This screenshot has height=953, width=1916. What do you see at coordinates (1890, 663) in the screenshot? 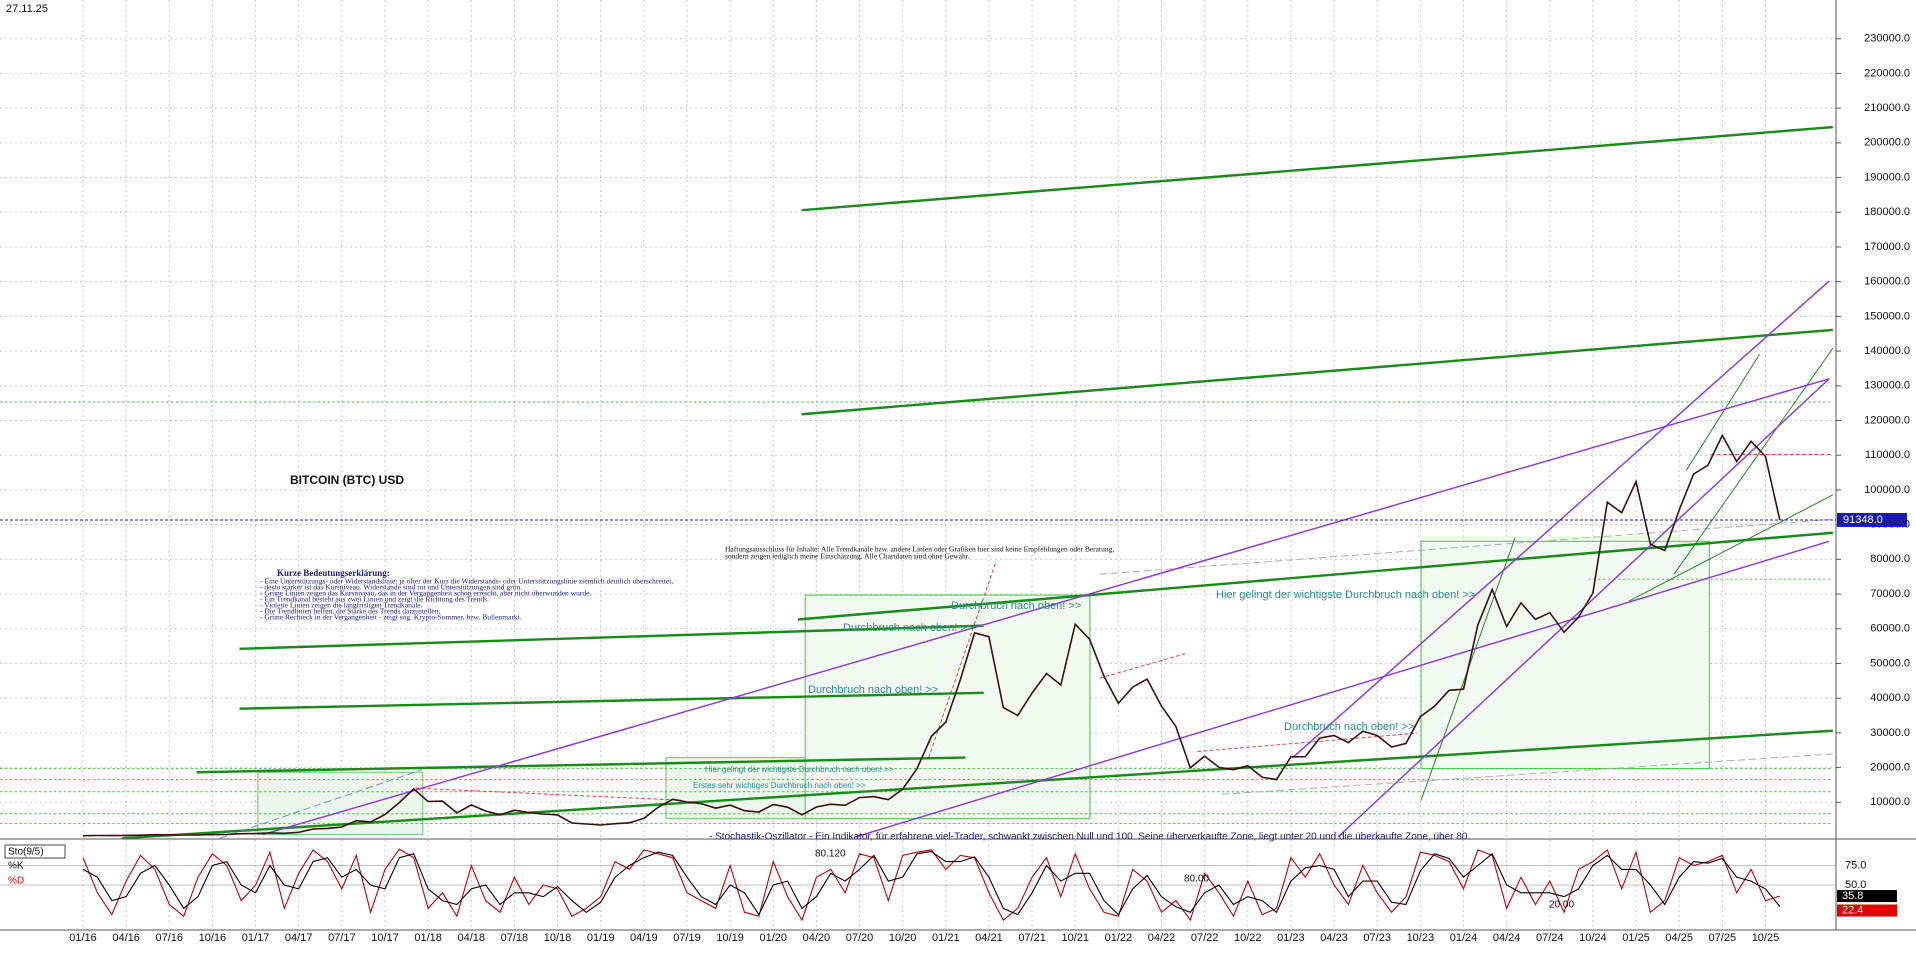
I see `y-tick-label: 50000.0` at bounding box center [1890, 663].